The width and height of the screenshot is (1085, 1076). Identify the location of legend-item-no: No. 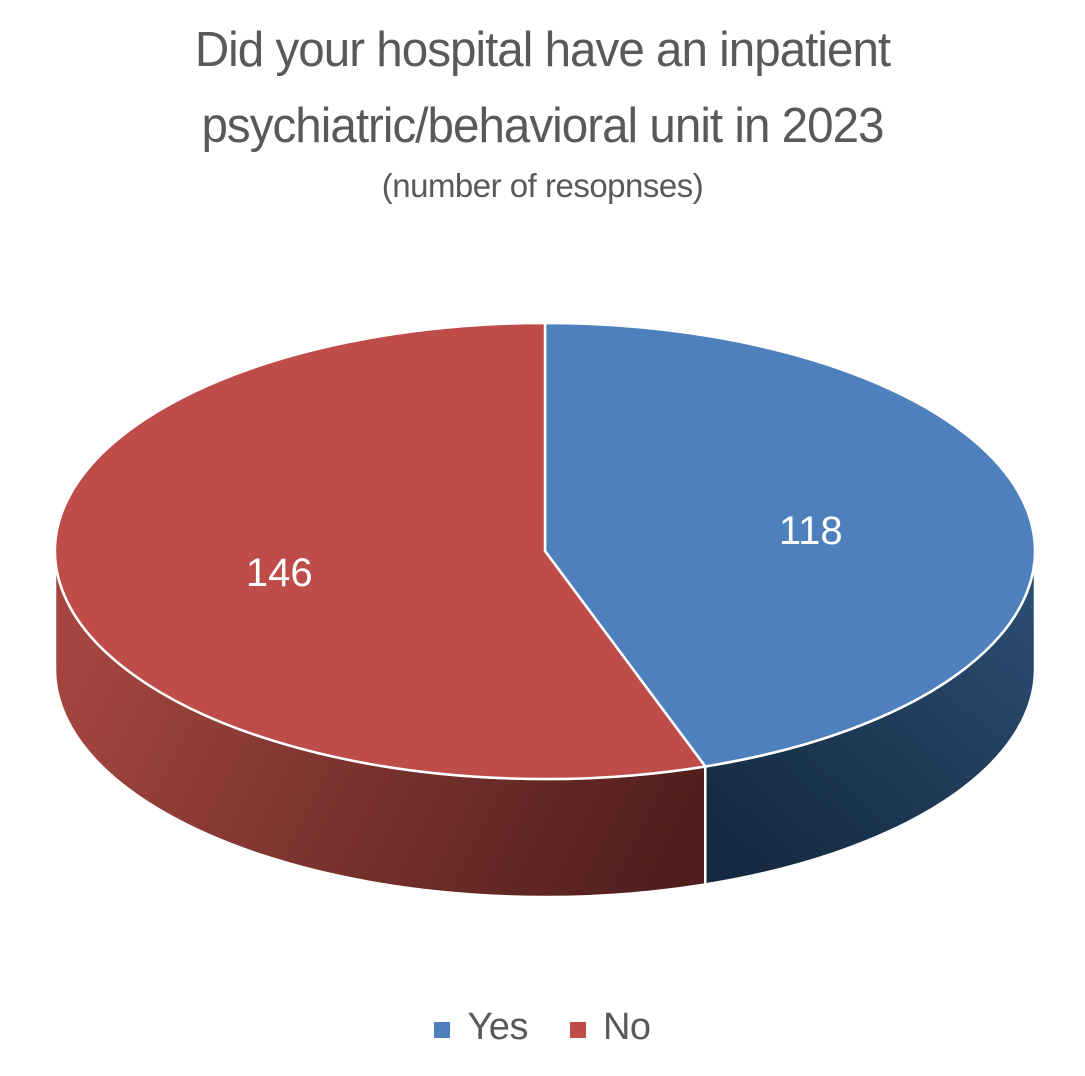
(610, 1027).